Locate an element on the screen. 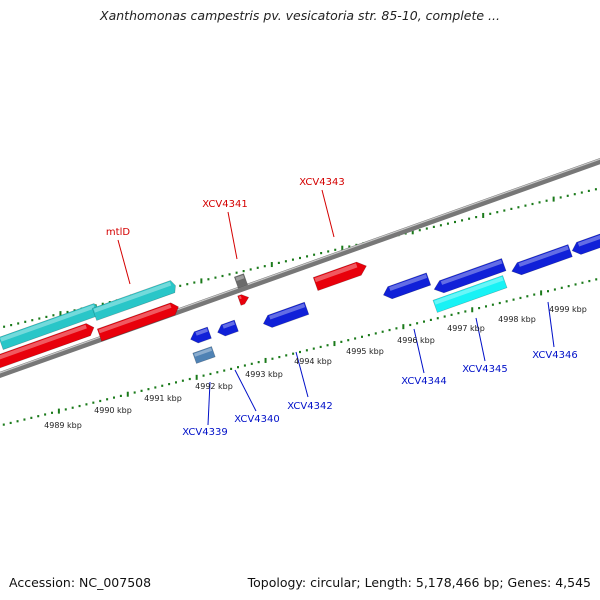  gene-XCV4339 is located at coordinates (201, 335).